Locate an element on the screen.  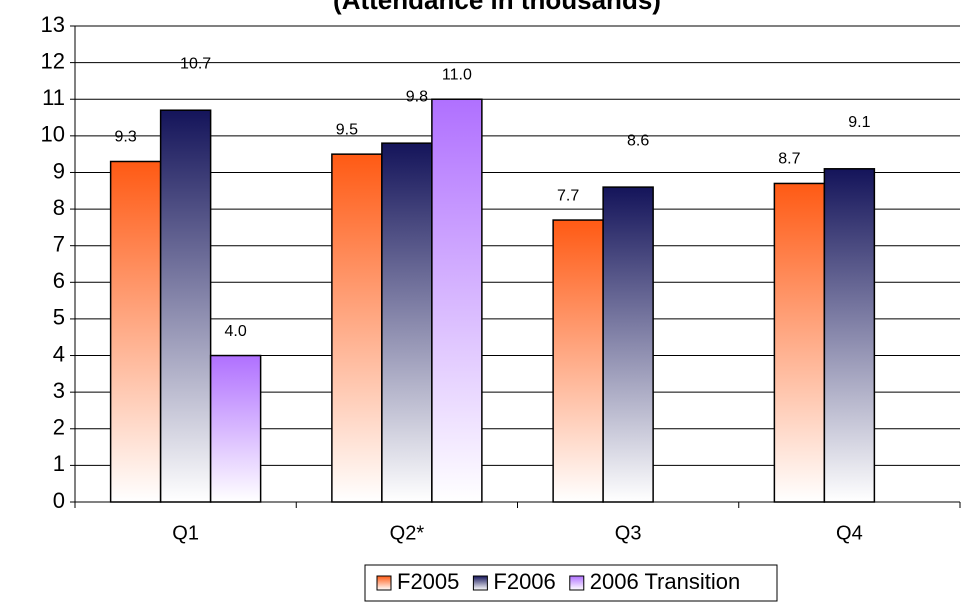
x-tick-label: Q3 is located at coordinates (628, 533).